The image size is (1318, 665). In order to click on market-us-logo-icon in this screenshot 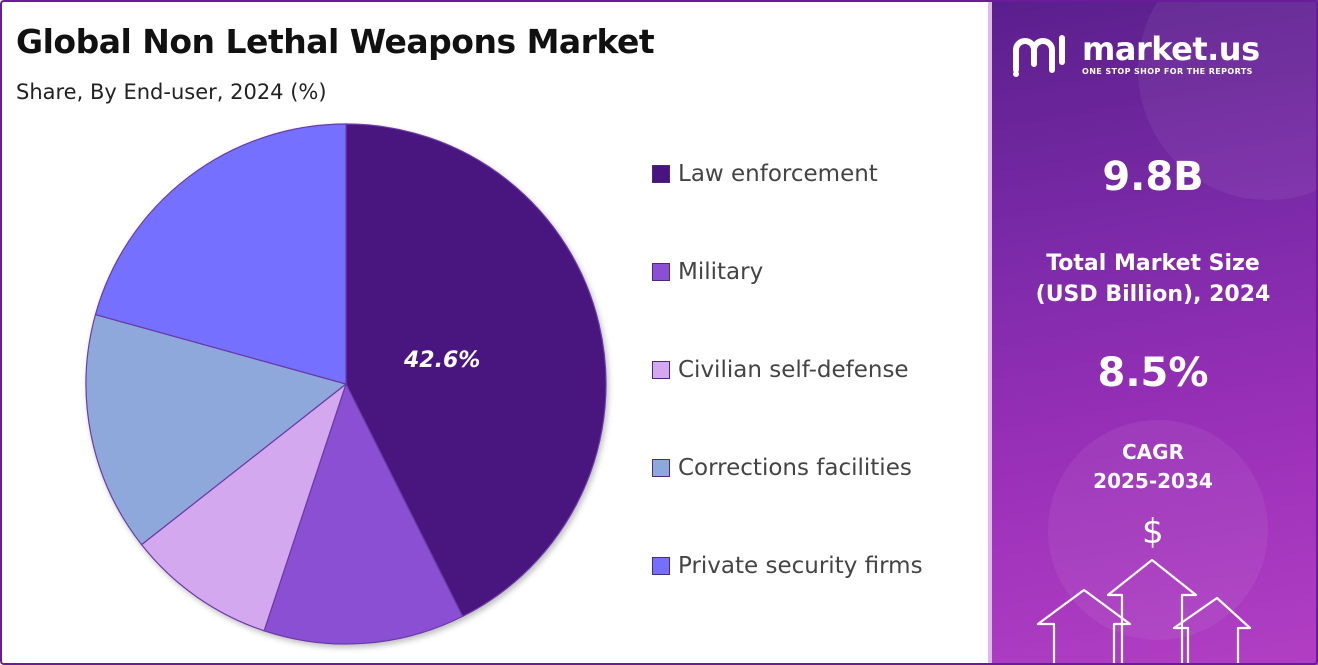, I will do `click(1039, 56)`.